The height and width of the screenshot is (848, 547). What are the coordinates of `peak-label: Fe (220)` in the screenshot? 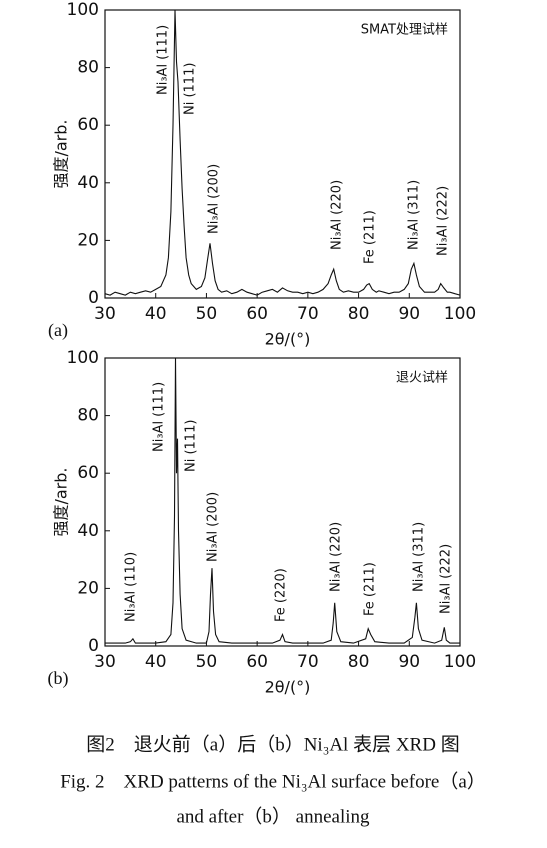 It's located at (281, 595).